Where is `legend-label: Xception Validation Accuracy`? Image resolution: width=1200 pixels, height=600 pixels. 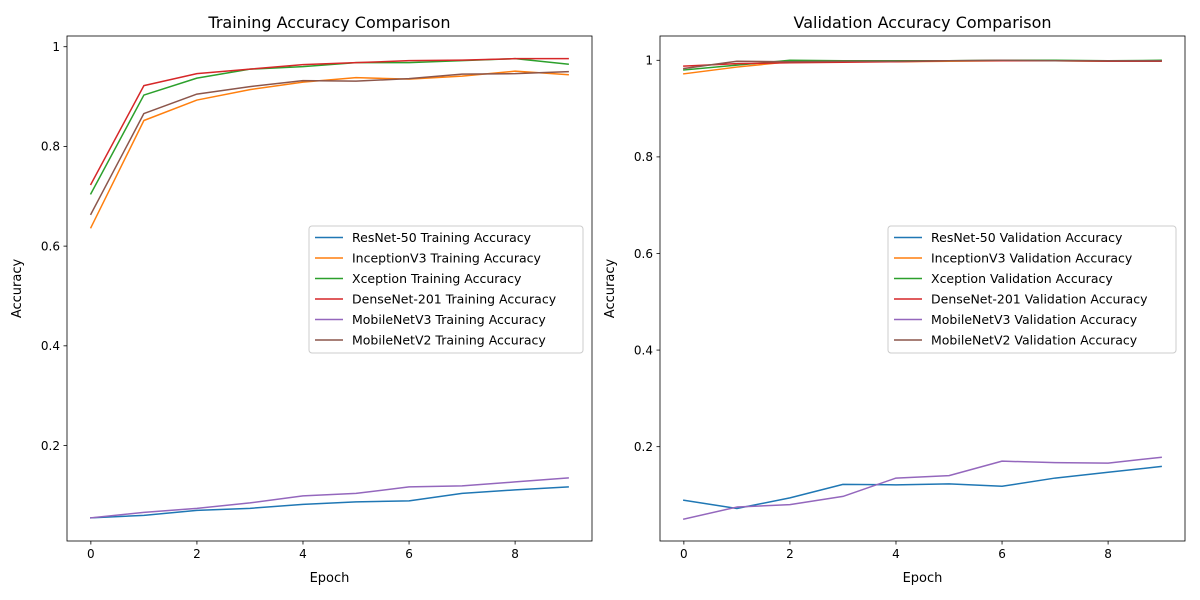 legend-label: Xception Validation Accuracy is located at coordinates (1022, 278).